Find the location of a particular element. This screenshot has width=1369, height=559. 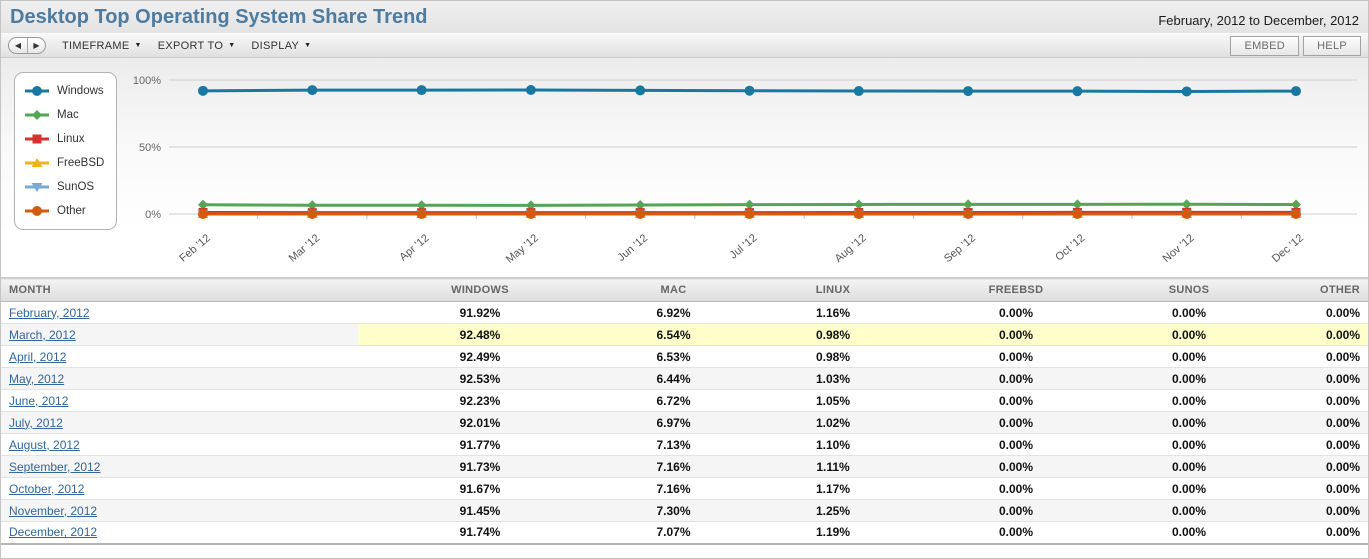

x-axis-label: Oct '12 is located at coordinates (1070, 247).